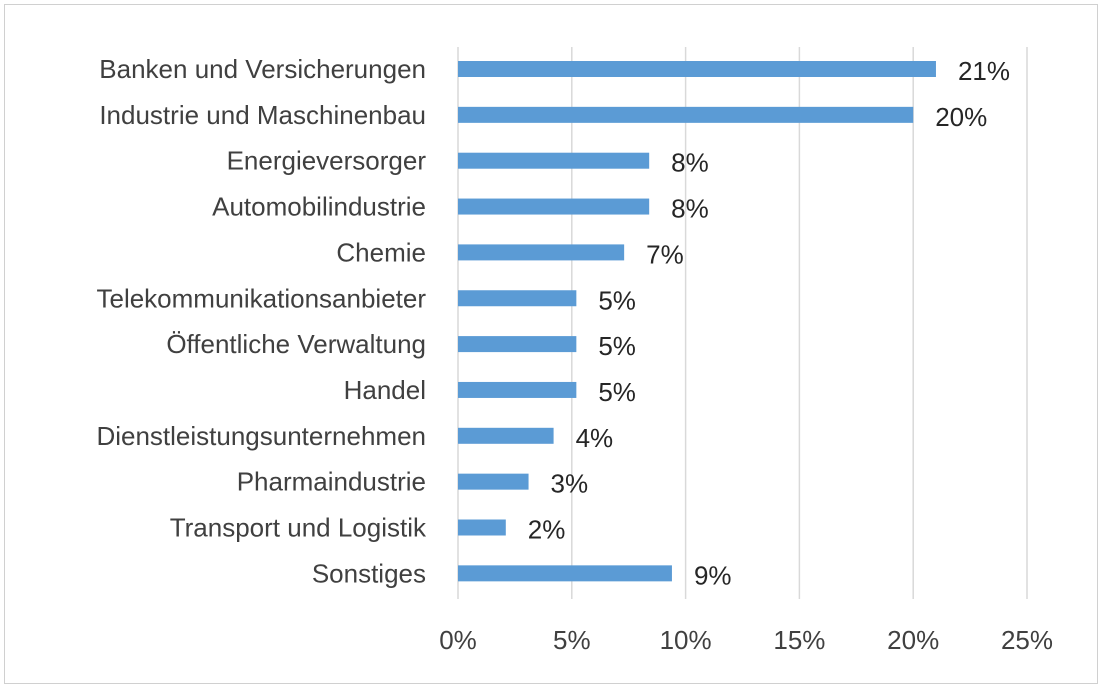 The width and height of the screenshot is (1104, 689). Describe the element at coordinates (686, 640) in the screenshot. I see `x-tick-label: 10%` at that location.